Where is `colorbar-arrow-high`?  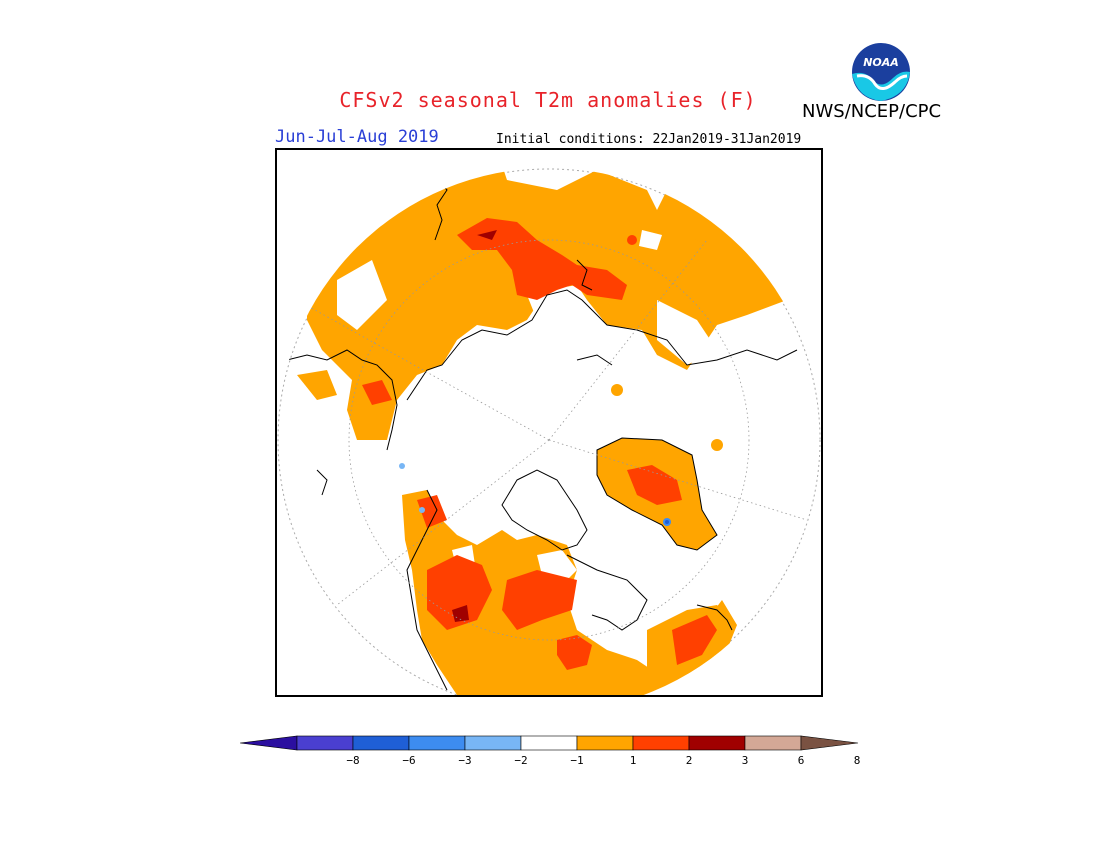 colorbar-arrow-high is located at coordinates (829, 743).